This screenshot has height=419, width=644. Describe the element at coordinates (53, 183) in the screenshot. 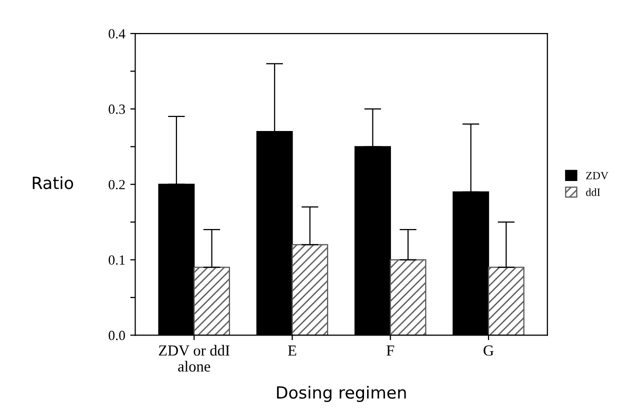

I see `y-axis-title: Ratio` at that location.